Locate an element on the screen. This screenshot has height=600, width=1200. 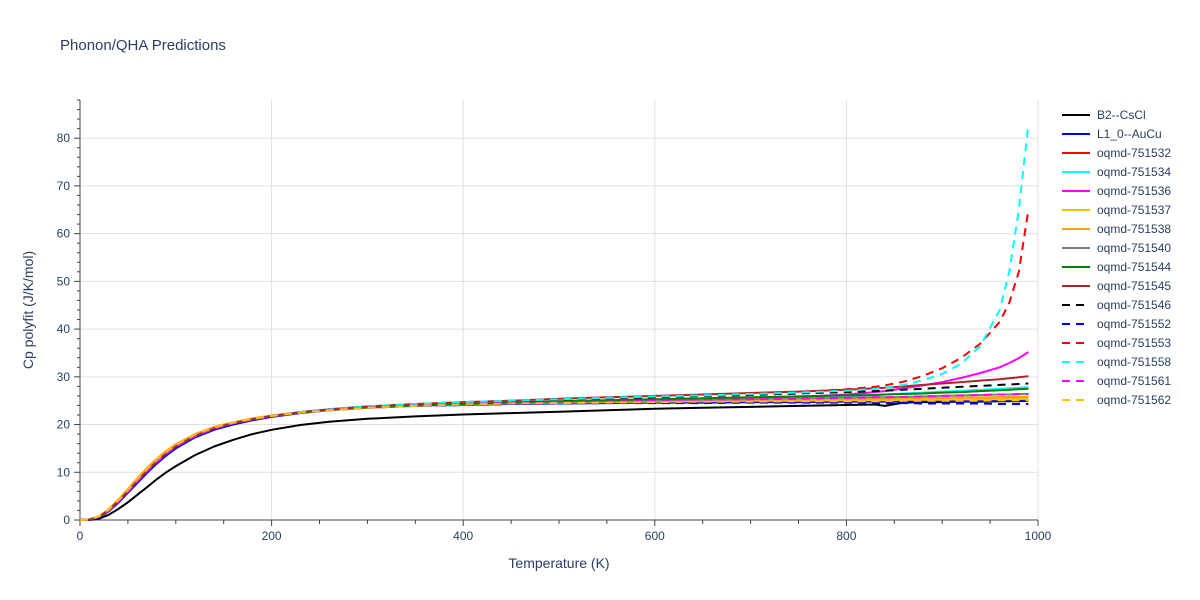
legend-label: oqmd-751544 is located at coordinates (1134, 267).